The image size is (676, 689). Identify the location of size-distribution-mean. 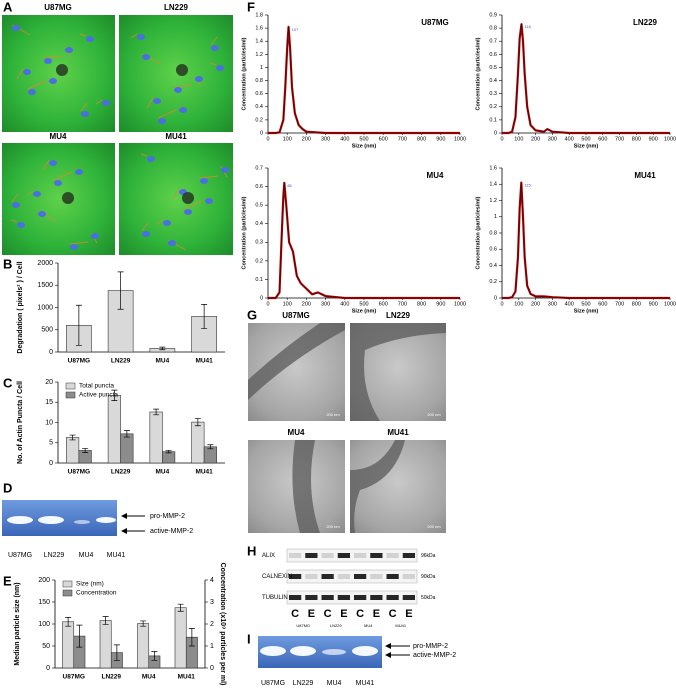
(364, 80).